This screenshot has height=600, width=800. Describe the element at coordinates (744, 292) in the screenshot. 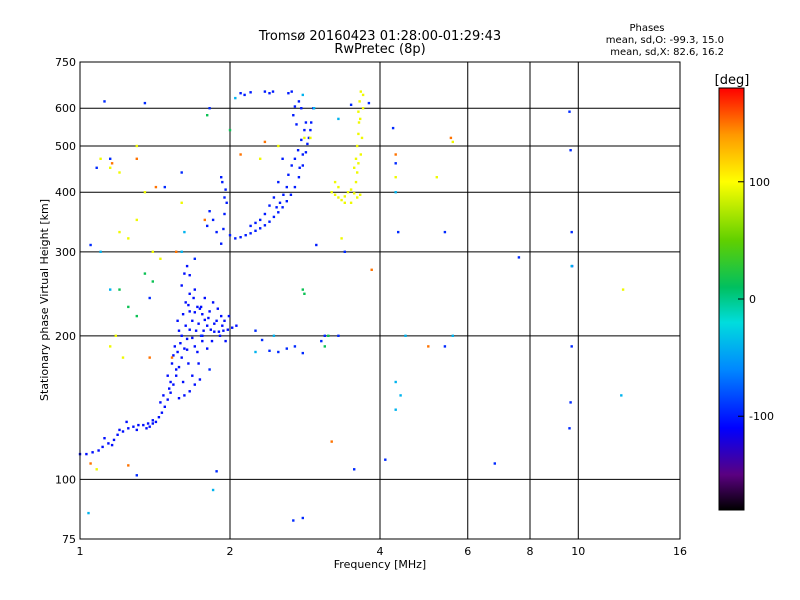

I see `colorbar: [deg] 100 0 -100` at that location.